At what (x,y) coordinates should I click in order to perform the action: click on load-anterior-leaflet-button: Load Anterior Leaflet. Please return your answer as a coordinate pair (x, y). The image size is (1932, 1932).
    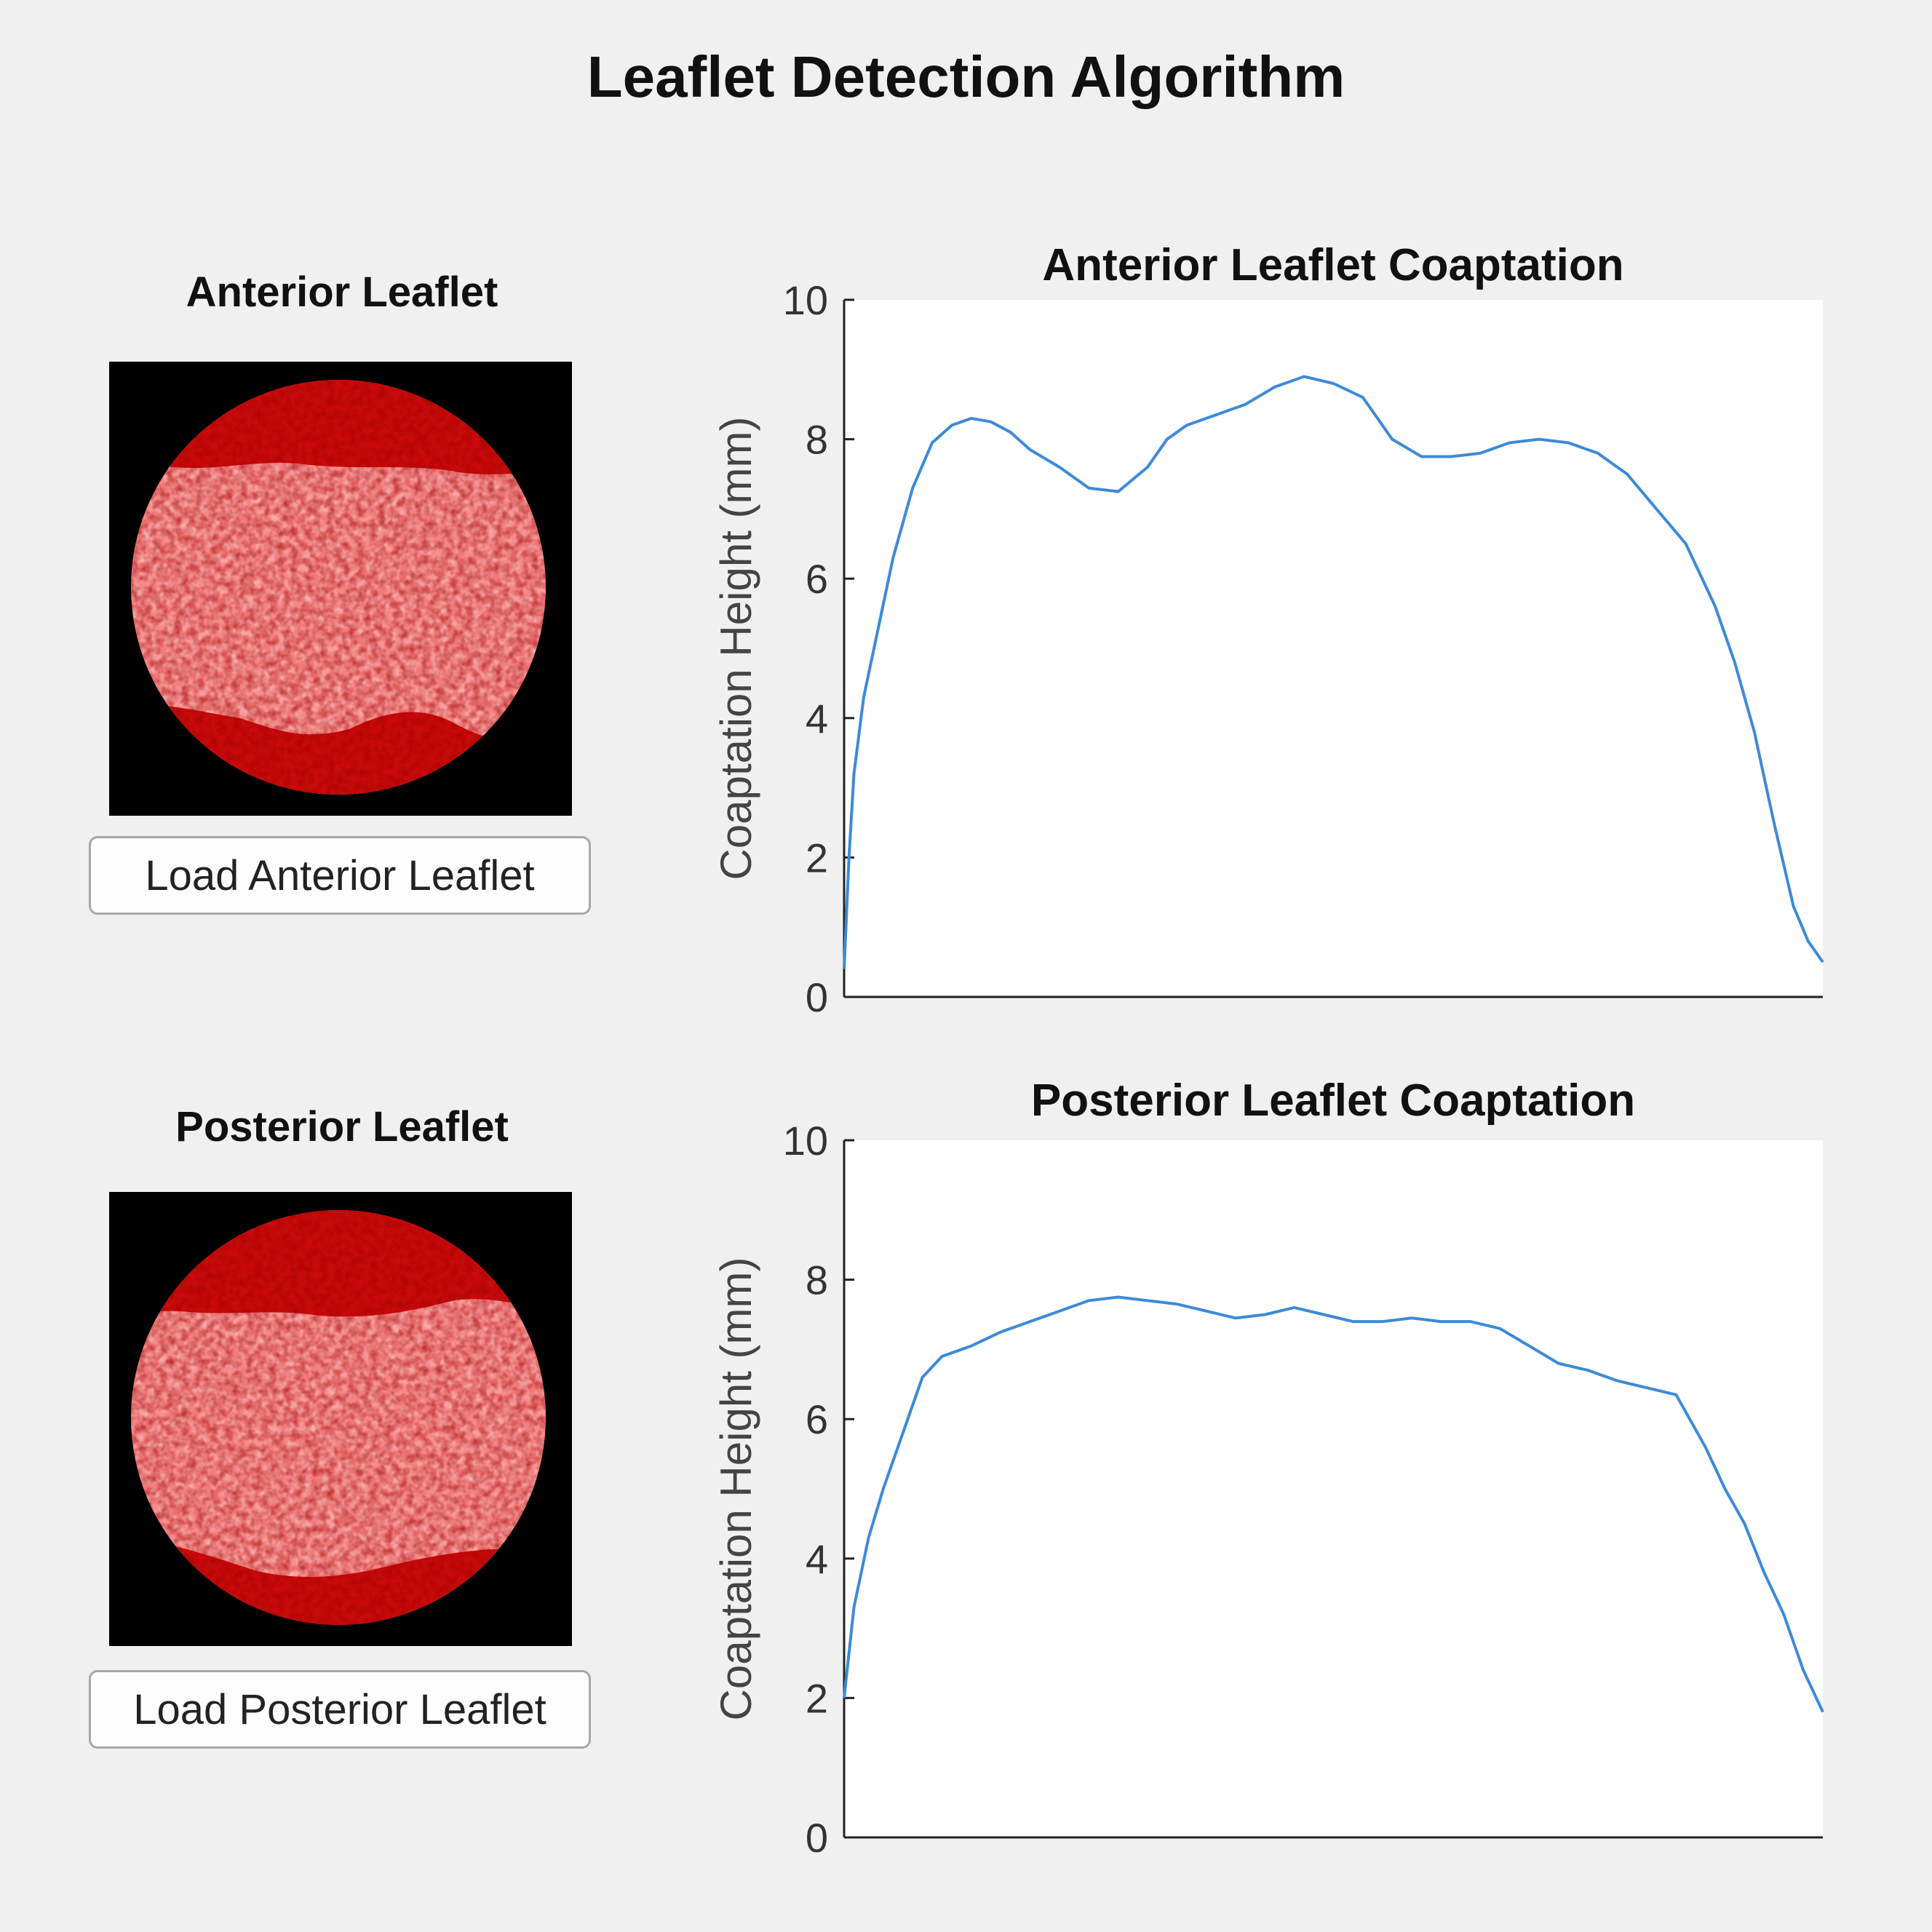
    Looking at the image, I should click on (340, 875).